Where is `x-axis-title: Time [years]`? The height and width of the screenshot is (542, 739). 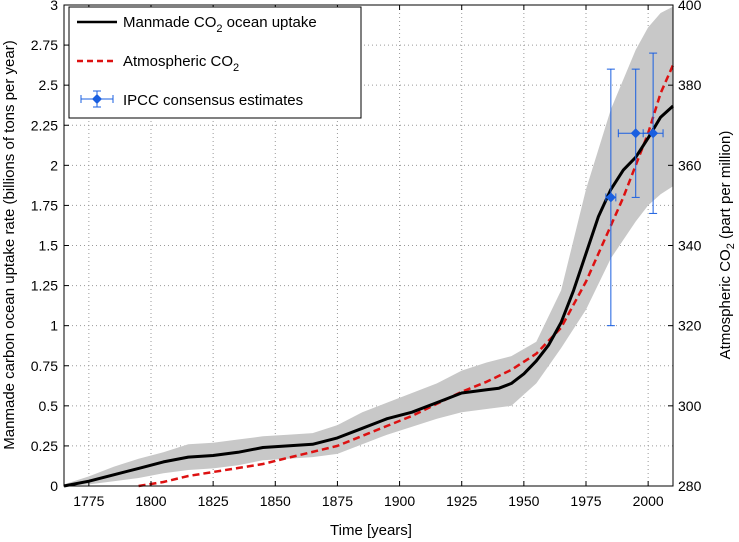
x-axis-title: Time [years] is located at coordinates (371, 530).